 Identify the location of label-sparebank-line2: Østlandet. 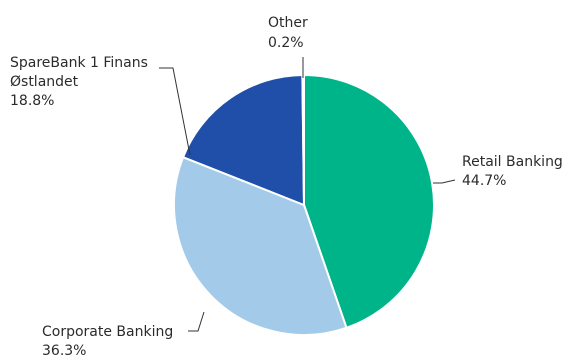
(44, 82).